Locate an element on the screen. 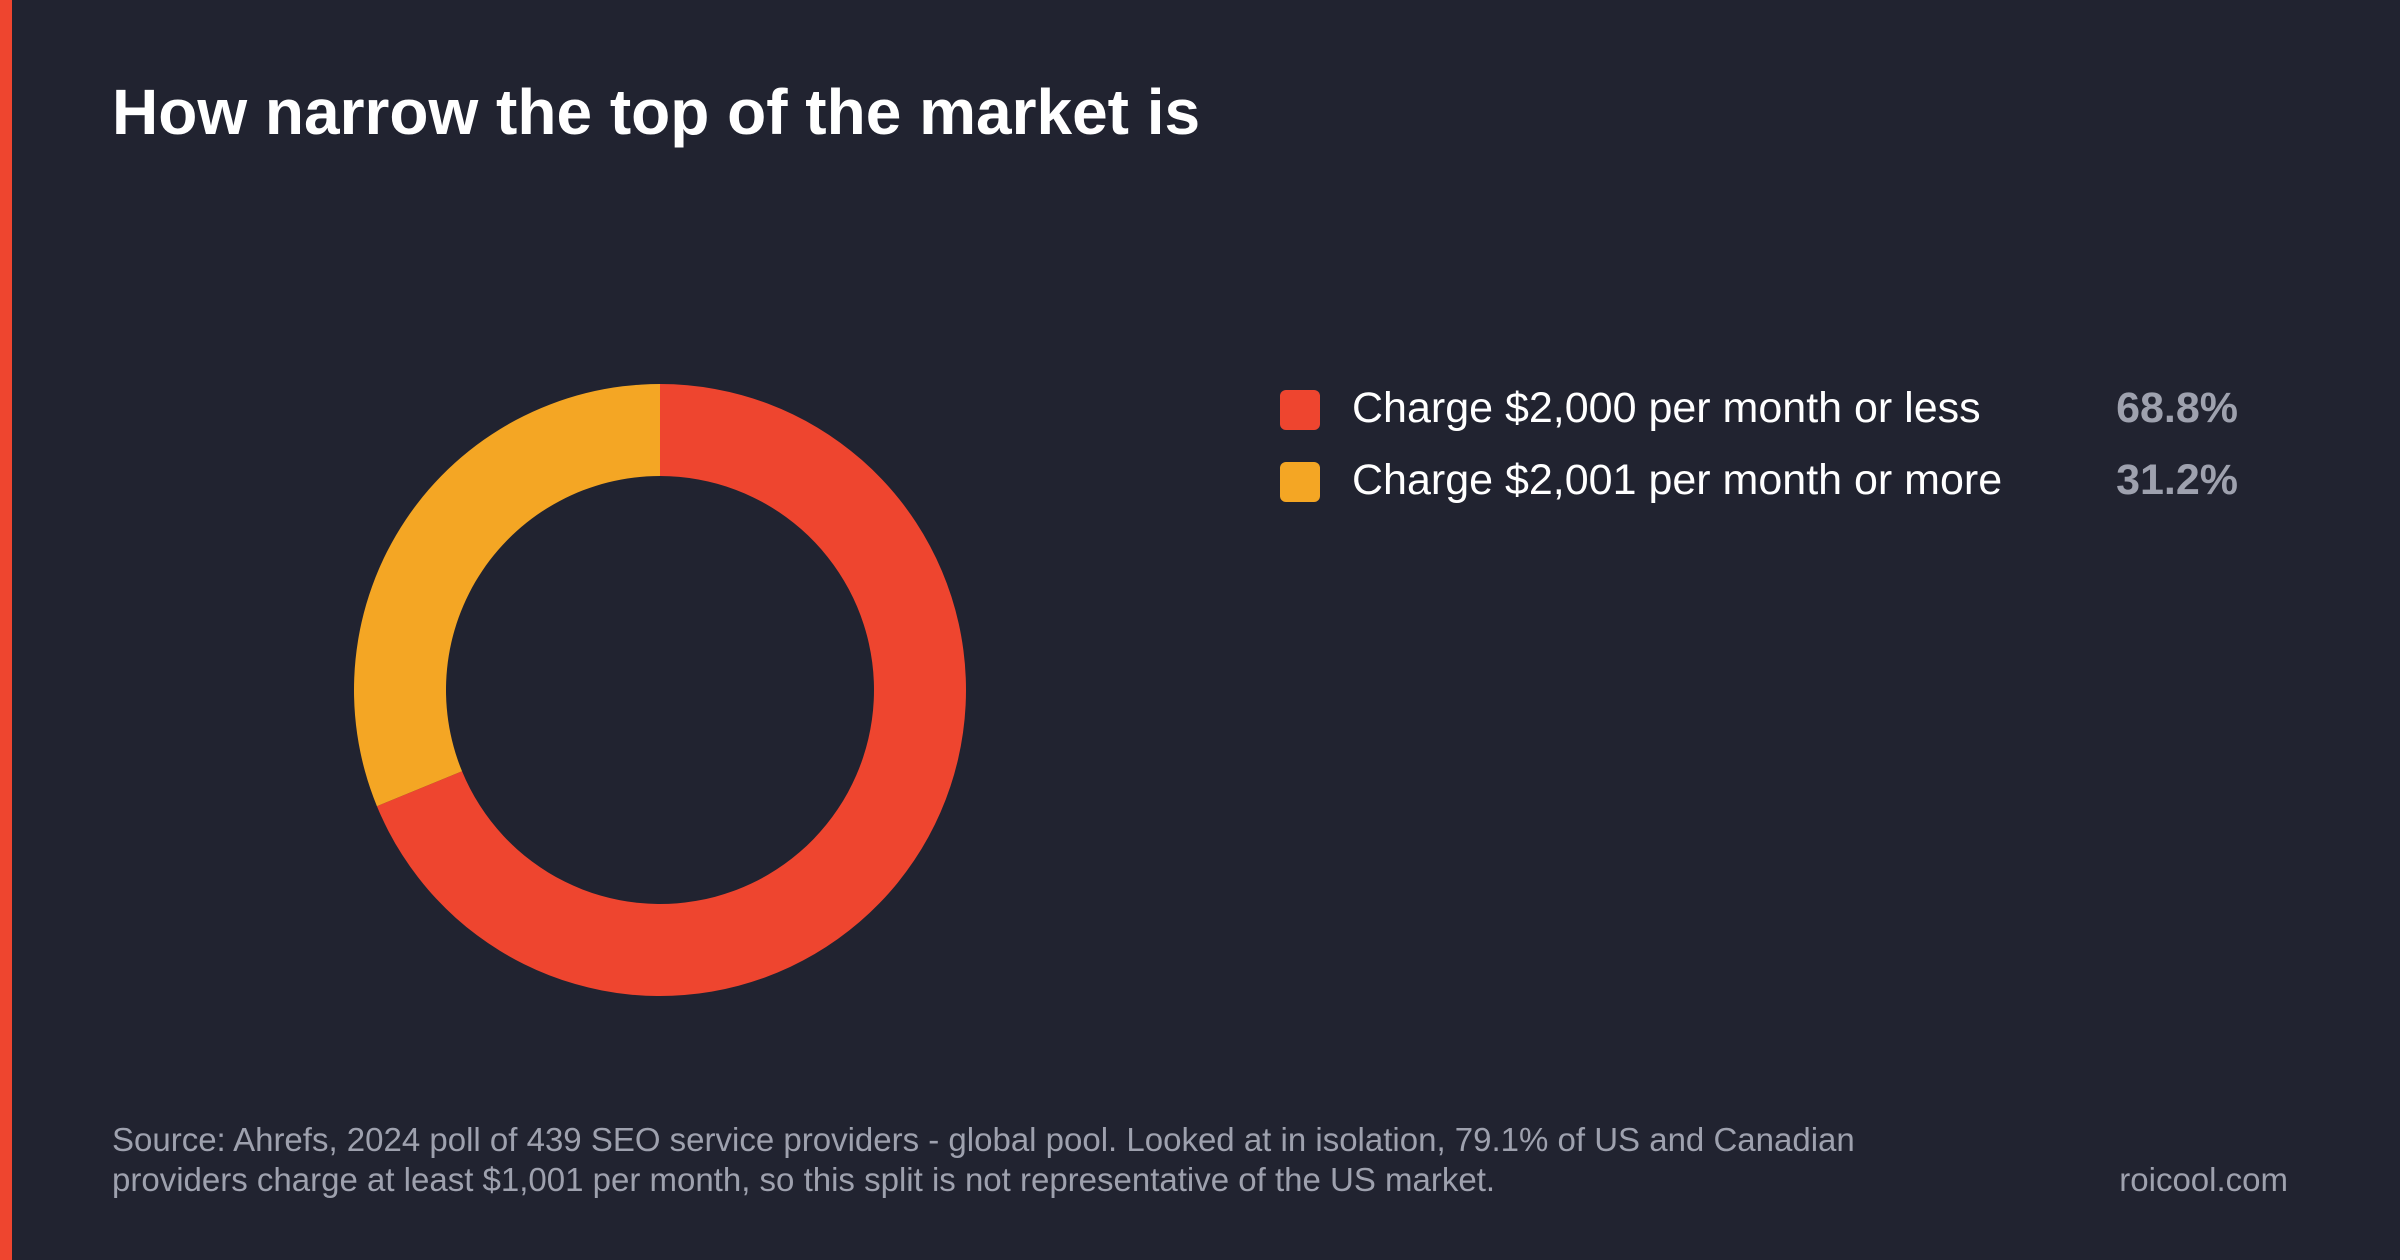 Image resolution: width=2400 pixels, height=1260 pixels. legend-swatch-high-price is located at coordinates (1300, 482).